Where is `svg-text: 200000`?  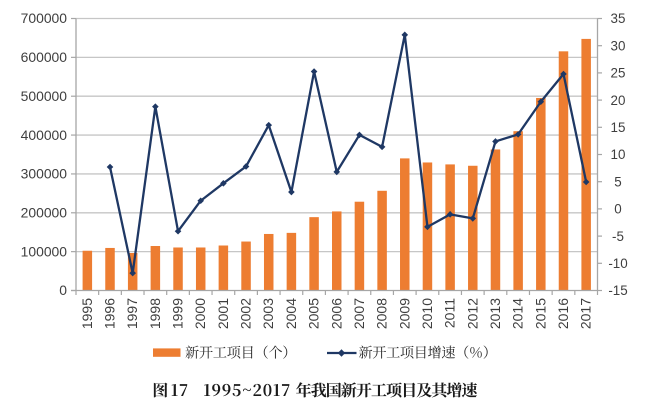
svg-text: 200000 is located at coordinates (44, 212).